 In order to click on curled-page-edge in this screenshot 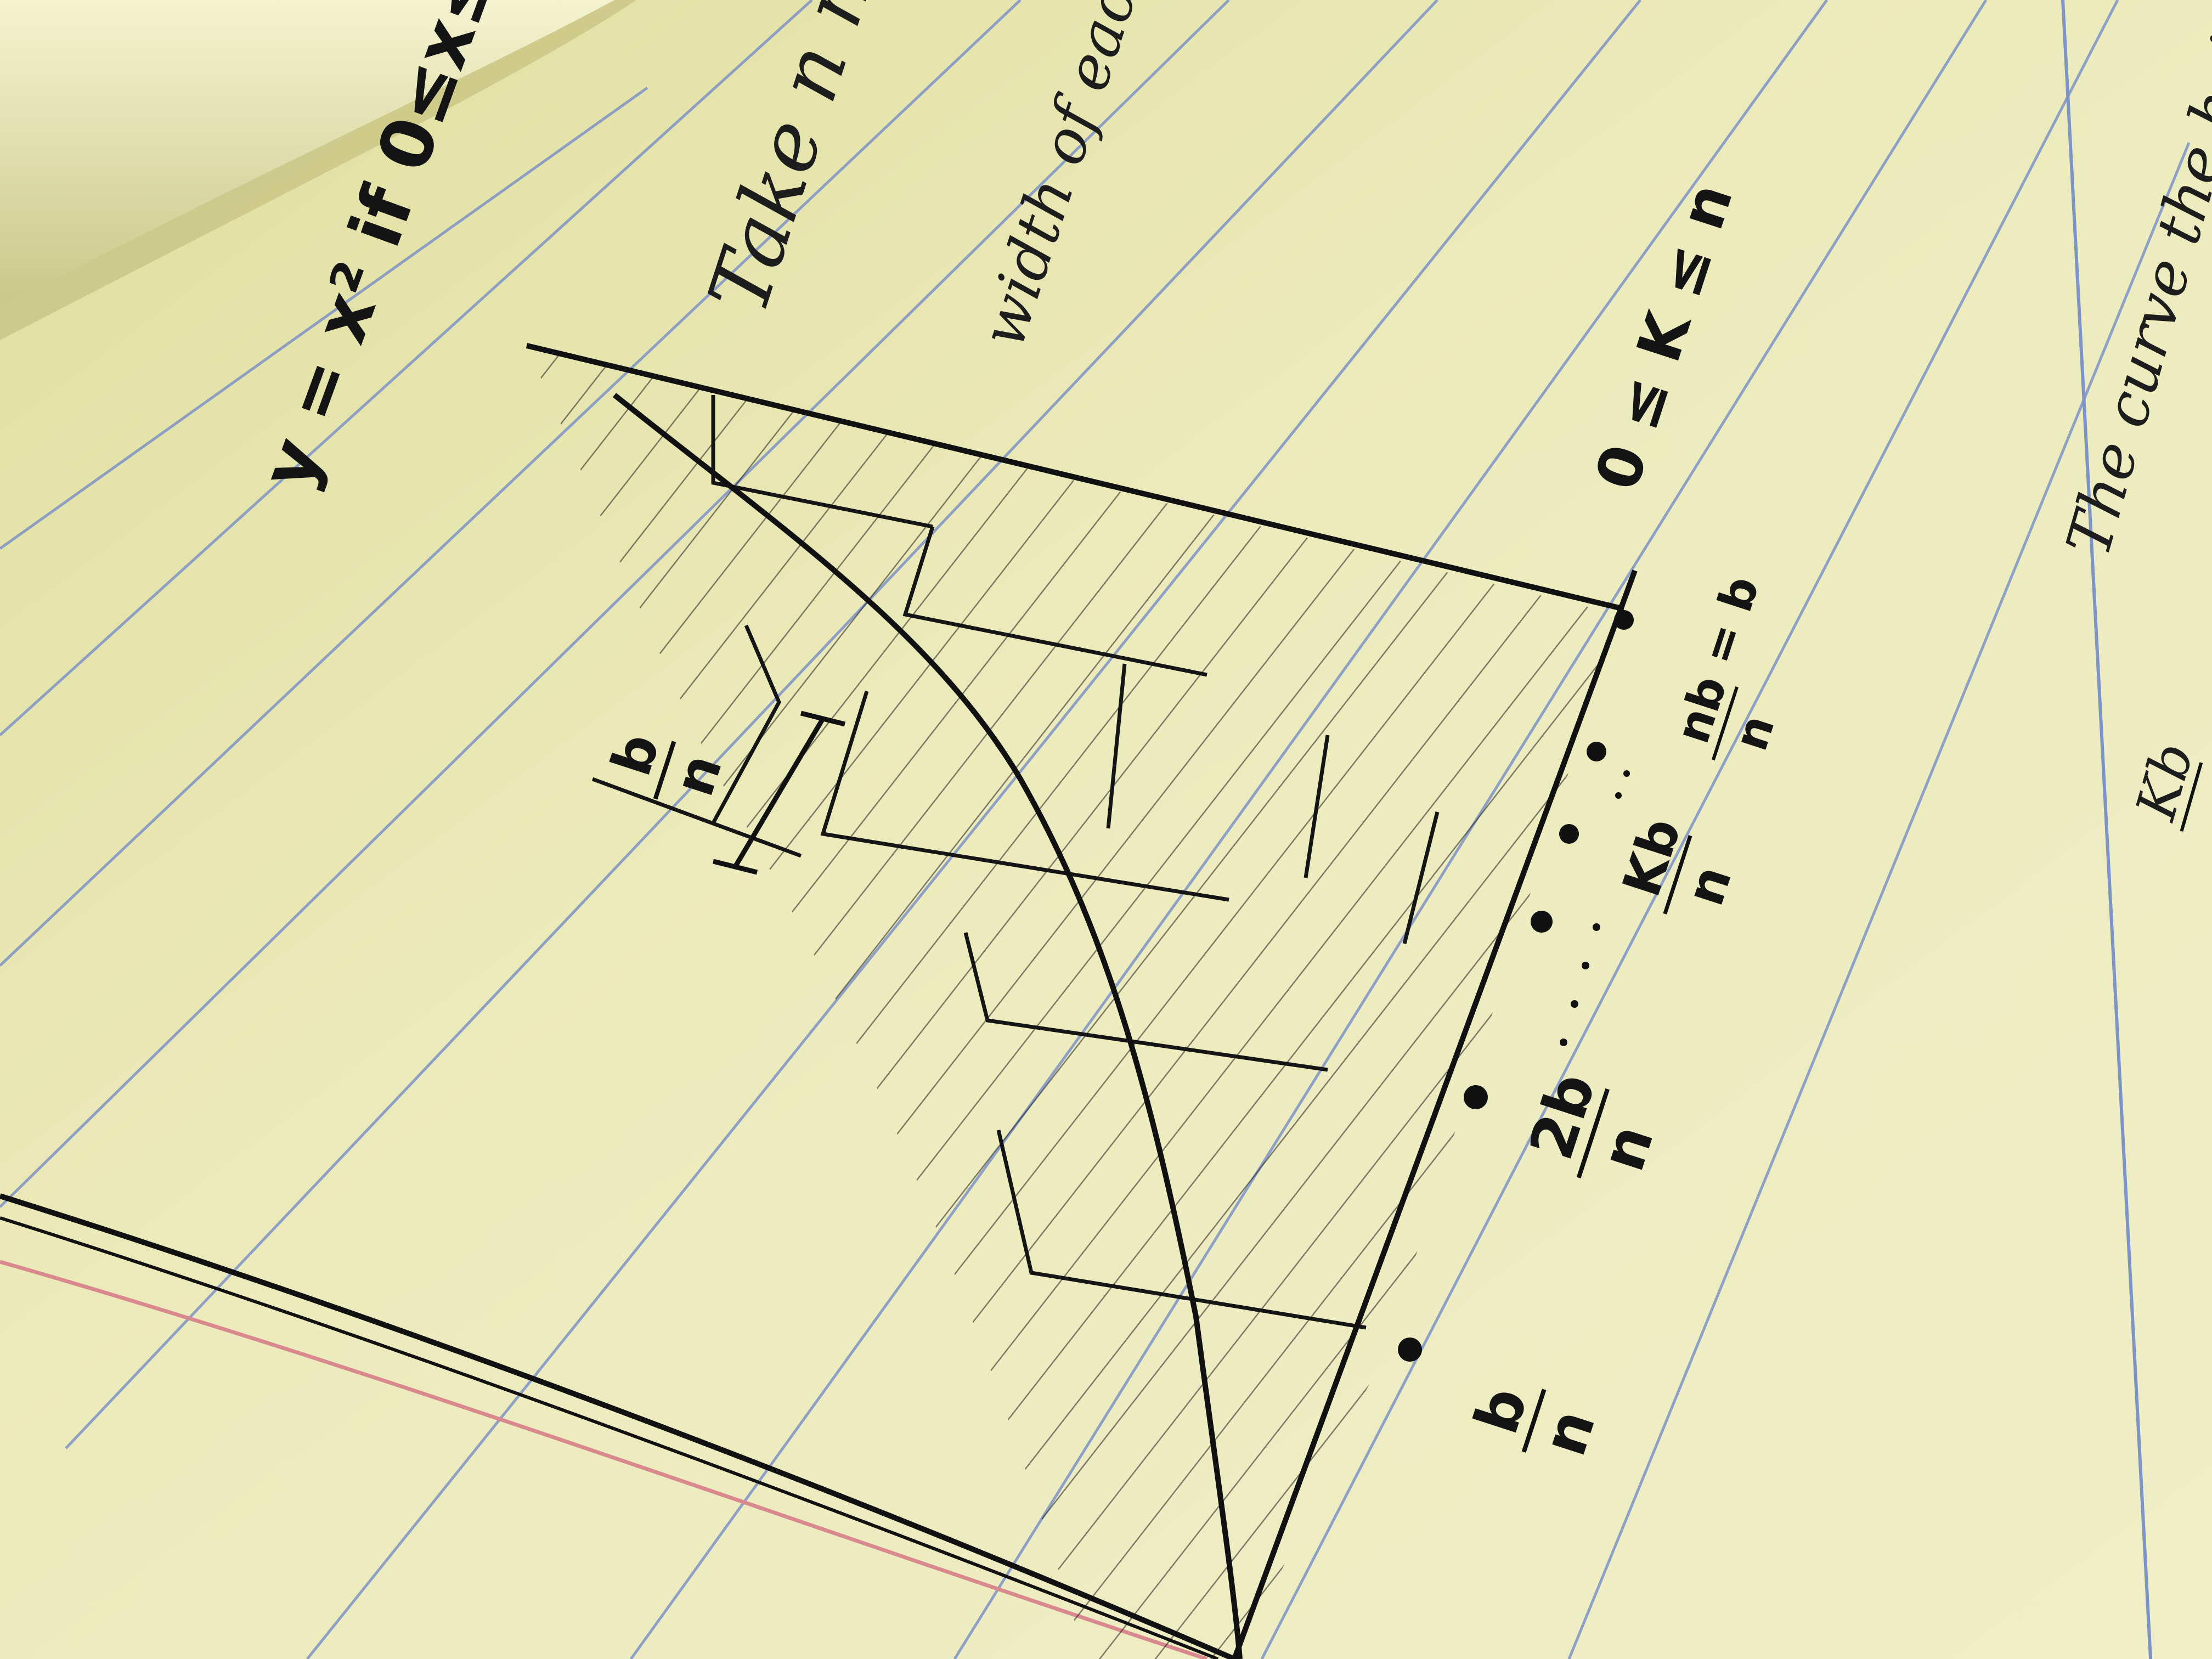, I will do `click(307, 153)`.